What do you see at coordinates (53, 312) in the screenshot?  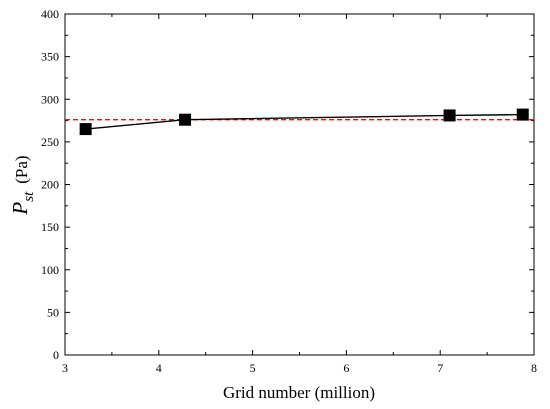 I see `y-tick-label: 50` at bounding box center [53, 312].